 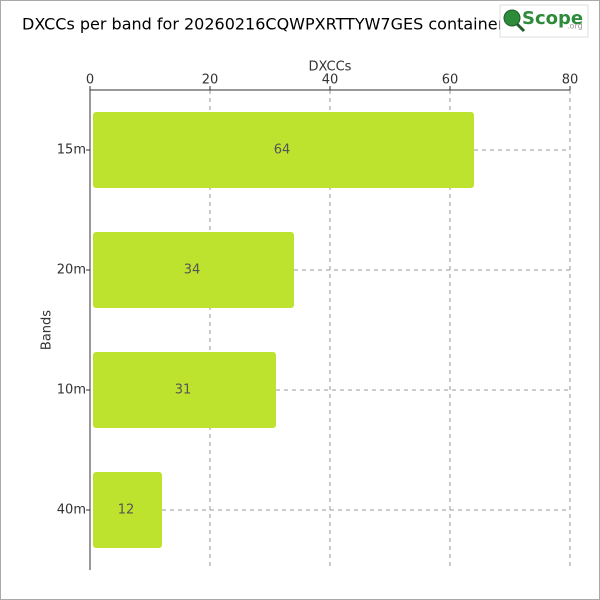 I want to click on x-tick-label: 60, so click(x=450, y=80).